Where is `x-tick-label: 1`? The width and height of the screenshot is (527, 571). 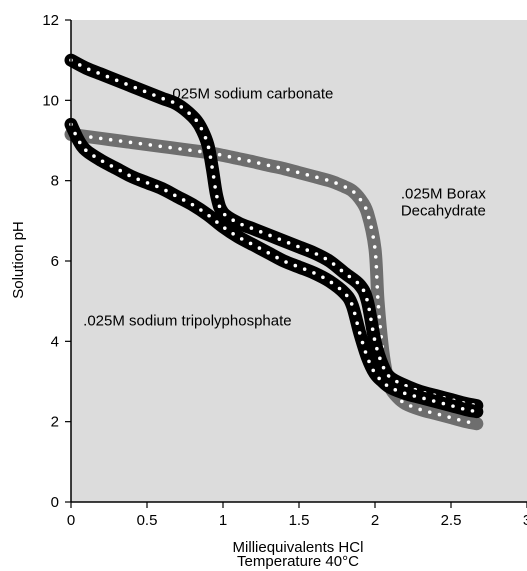
x-tick-label: 1 is located at coordinates (223, 520).